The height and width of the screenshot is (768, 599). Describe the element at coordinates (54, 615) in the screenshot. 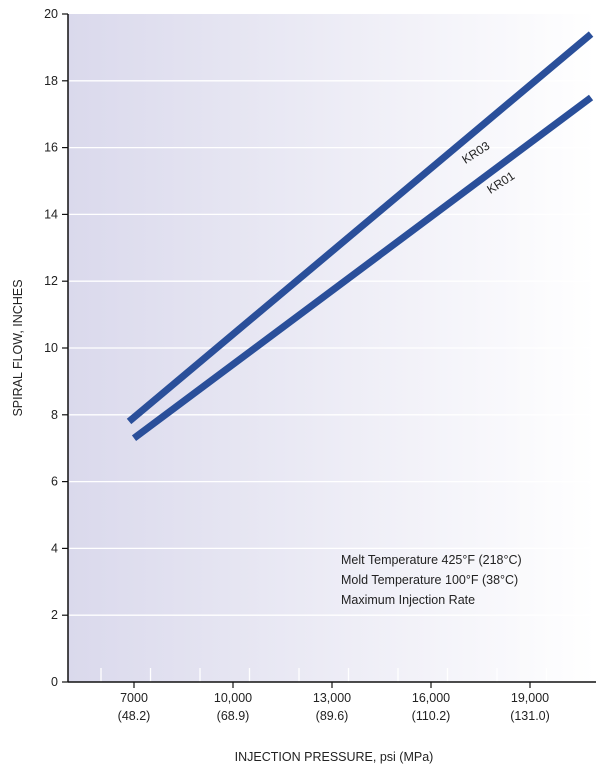

I see `y-tick-label: 2` at that location.